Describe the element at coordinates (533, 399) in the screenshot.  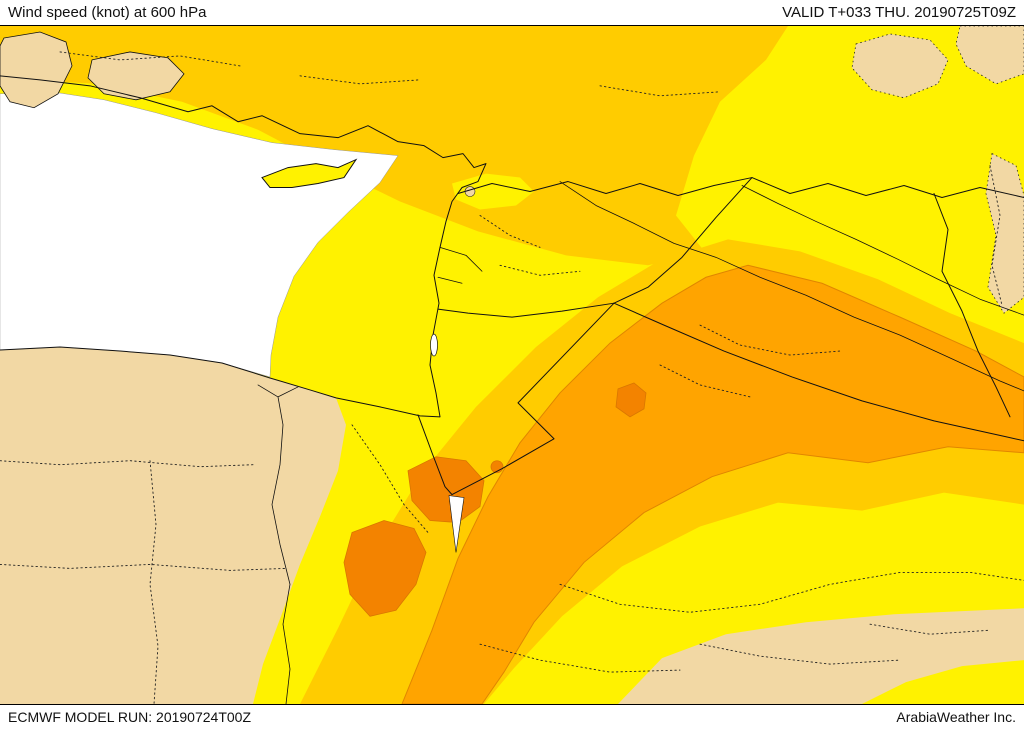
I see `border-jordan-saudi` at that location.